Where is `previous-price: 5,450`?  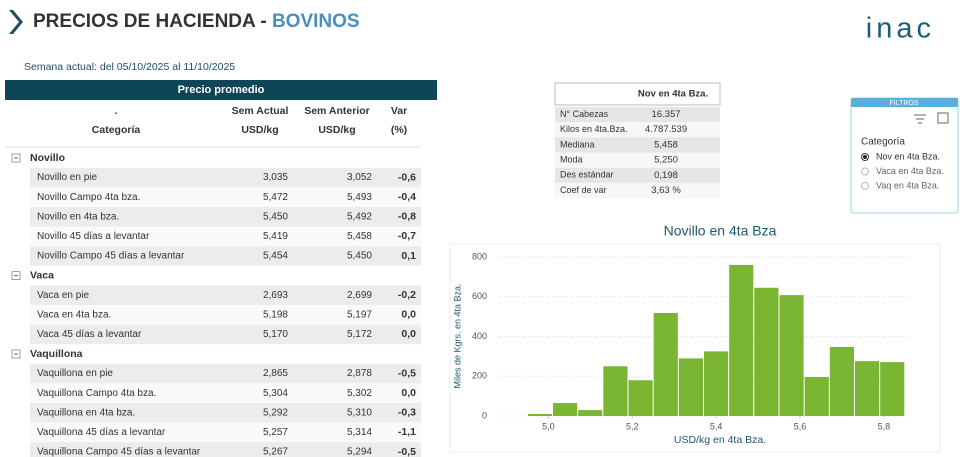
previous-price: 5,450 is located at coordinates (359, 256).